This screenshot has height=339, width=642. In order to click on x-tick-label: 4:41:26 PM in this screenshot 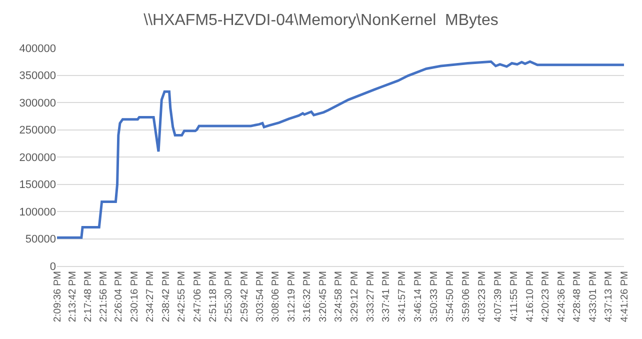, I will do `click(624, 296)`.